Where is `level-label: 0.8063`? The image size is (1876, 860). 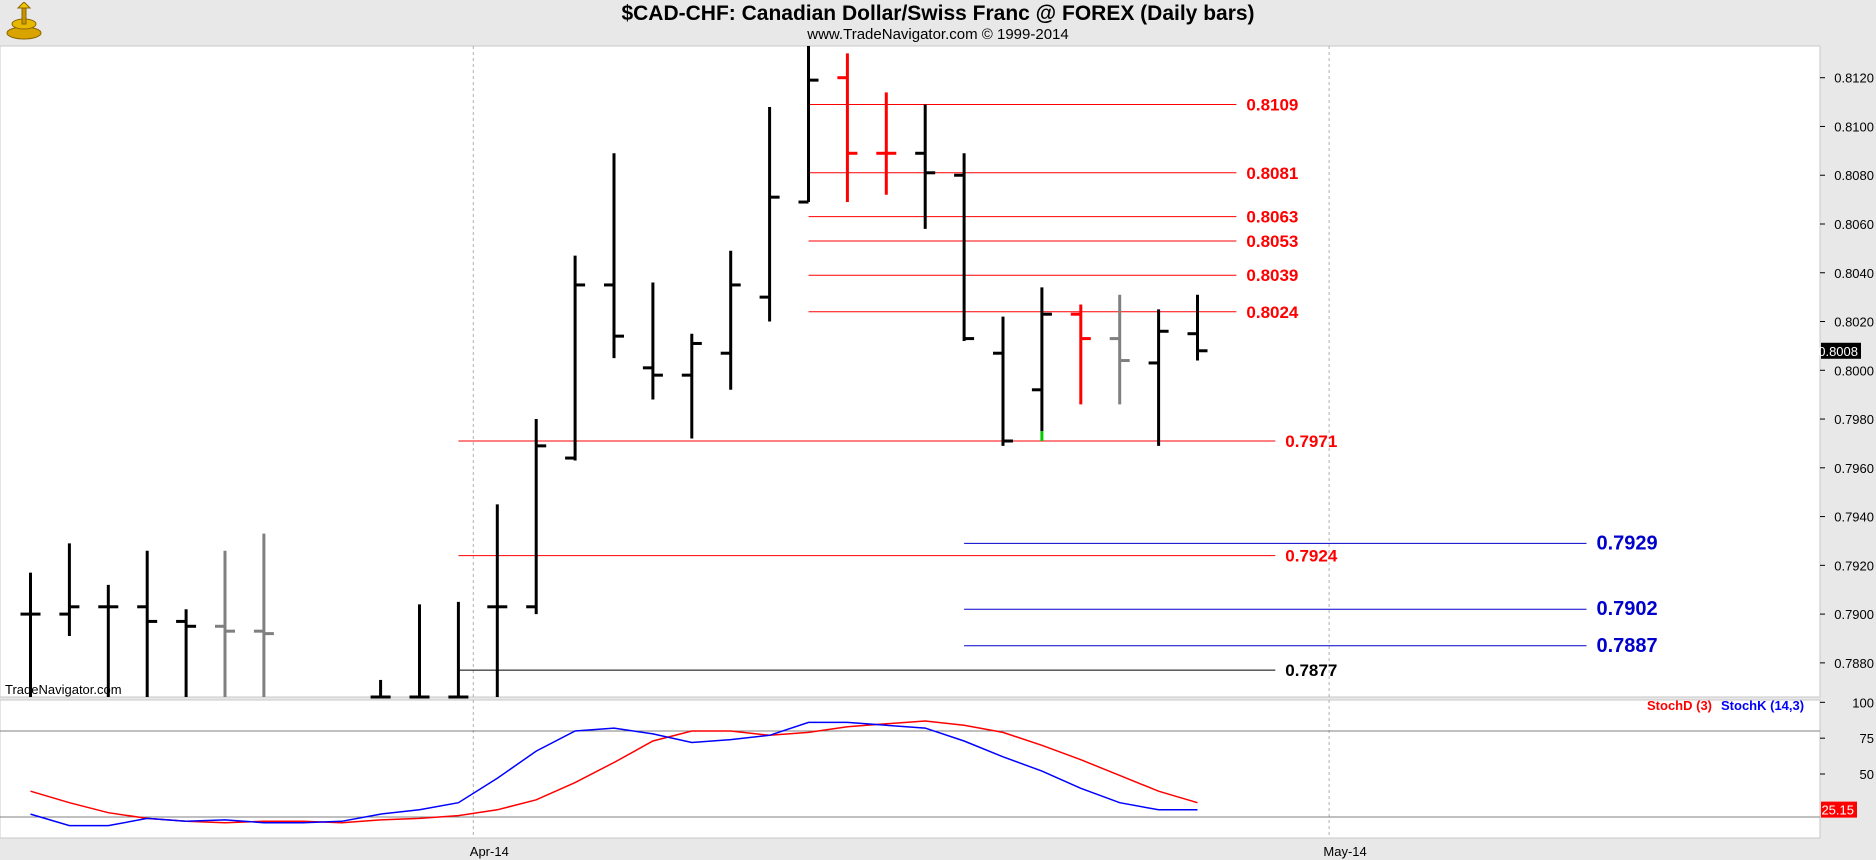 level-label: 0.8063 is located at coordinates (1272, 217).